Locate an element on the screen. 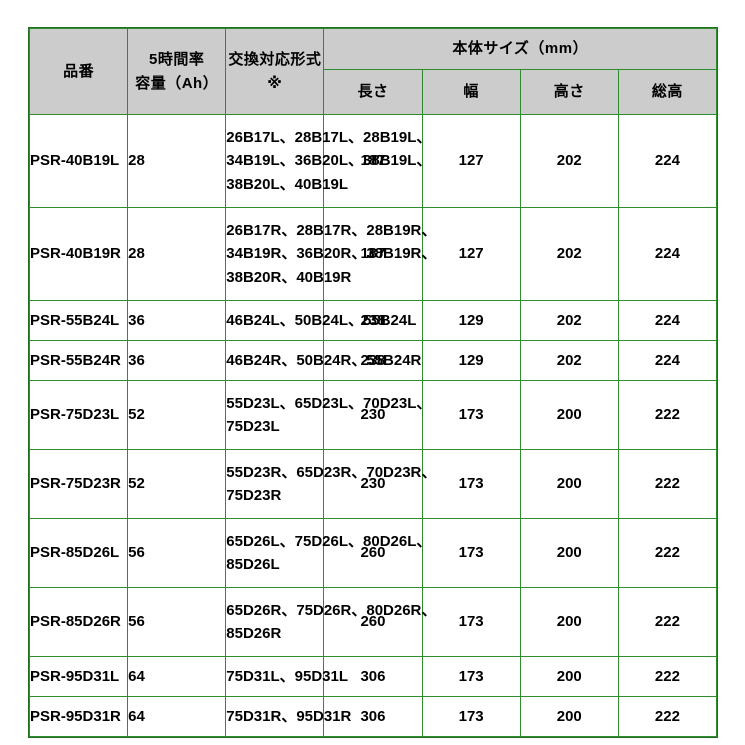 This screenshot has height=745, width=745. compatible-type-line: 75D31R、95D31R is located at coordinates (289, 716).